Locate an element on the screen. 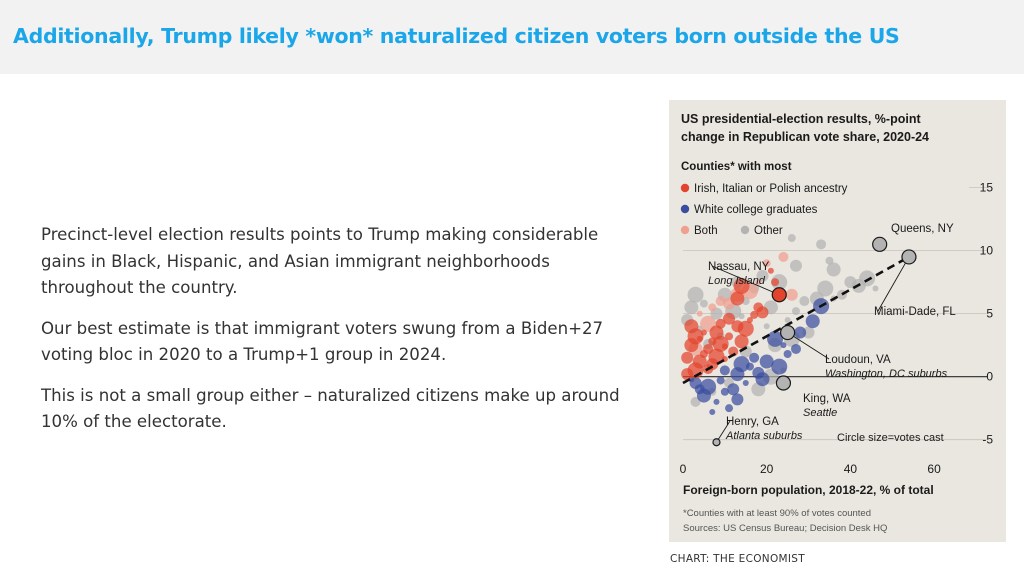 Image resolution: width=1024 pixels, height=578 pixels. legend-label: Both is located at coordinates (706, 231).